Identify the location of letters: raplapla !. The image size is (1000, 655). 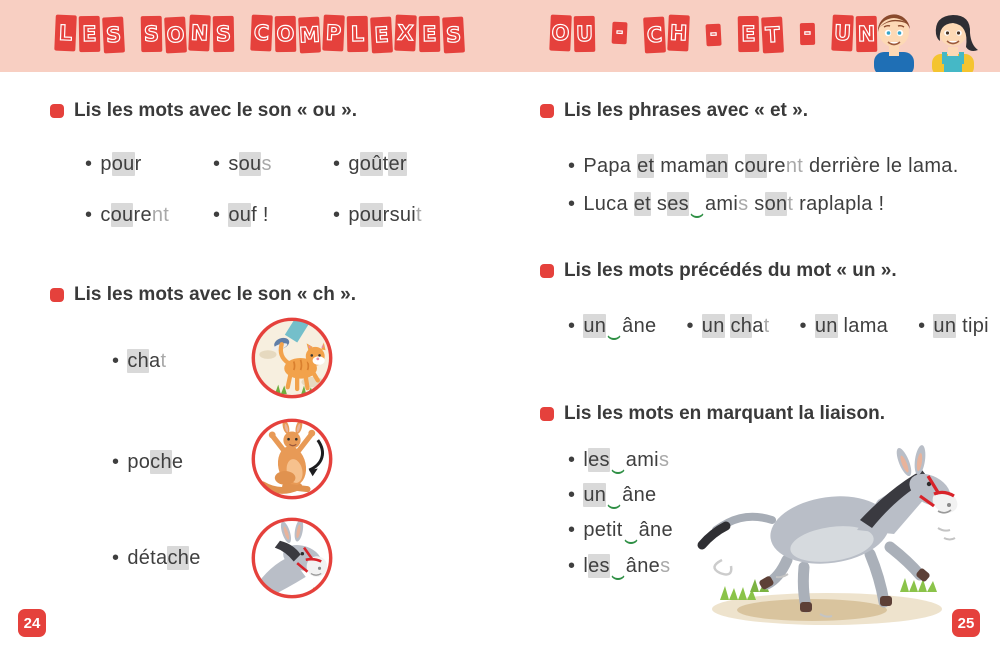
(839, 204).